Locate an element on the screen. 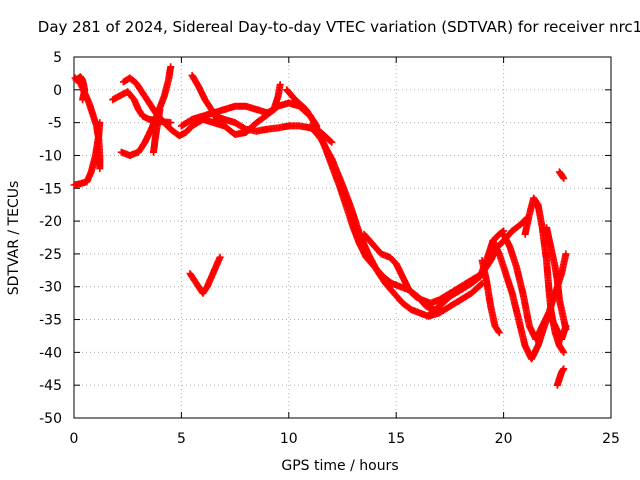 The height and width of the screenshot is (480, 640). y-tick-label: 0 is located at coordinates (57, 91).